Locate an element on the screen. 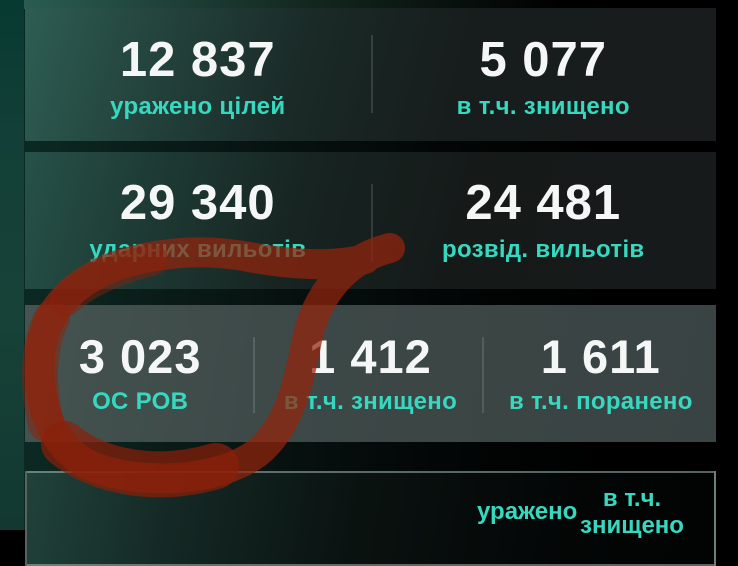 This screenshot has width=738, height=566. recon-sorties-value: 24 481 is located at coordinates (543, 203).